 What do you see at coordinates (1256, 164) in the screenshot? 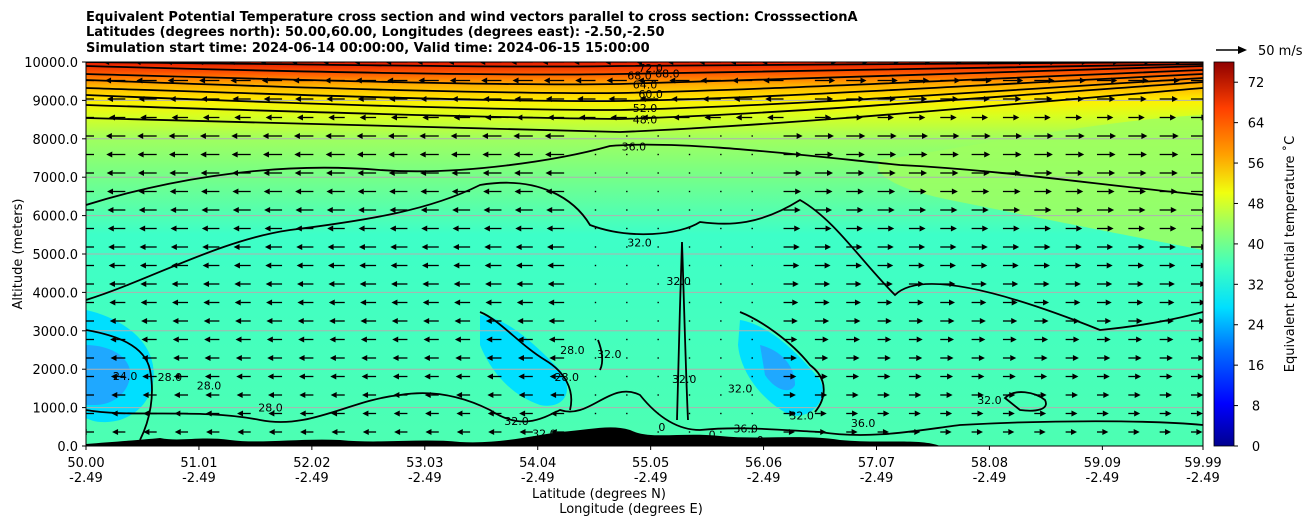
I see `colorbar-tick-label: 56` at bounding box center [1256, 164].